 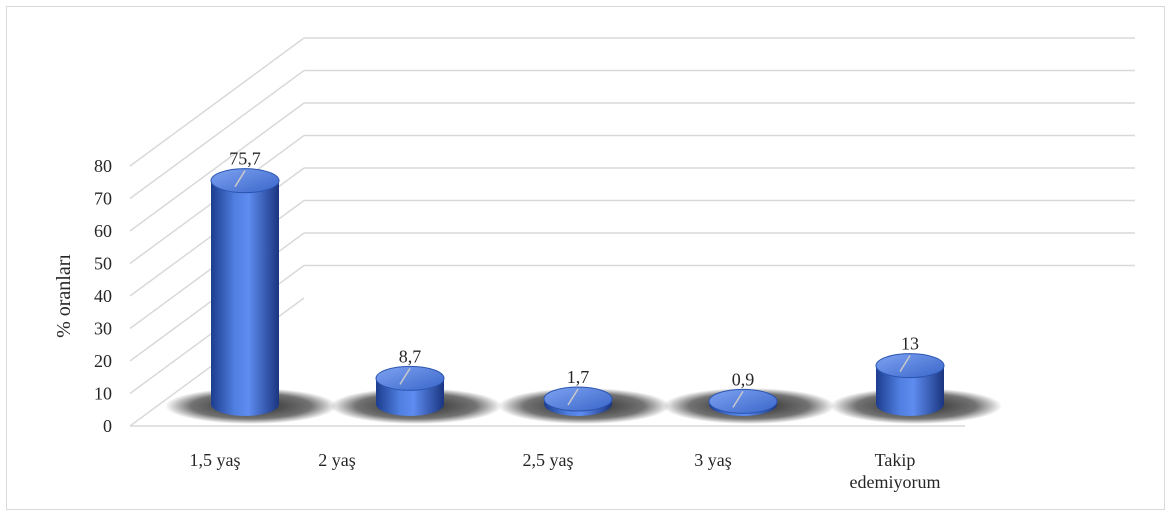 What do you see at coordinates (107, 426) in the screenshot?
I see `y-tick-label: 0` at bounding box center [107, 426].